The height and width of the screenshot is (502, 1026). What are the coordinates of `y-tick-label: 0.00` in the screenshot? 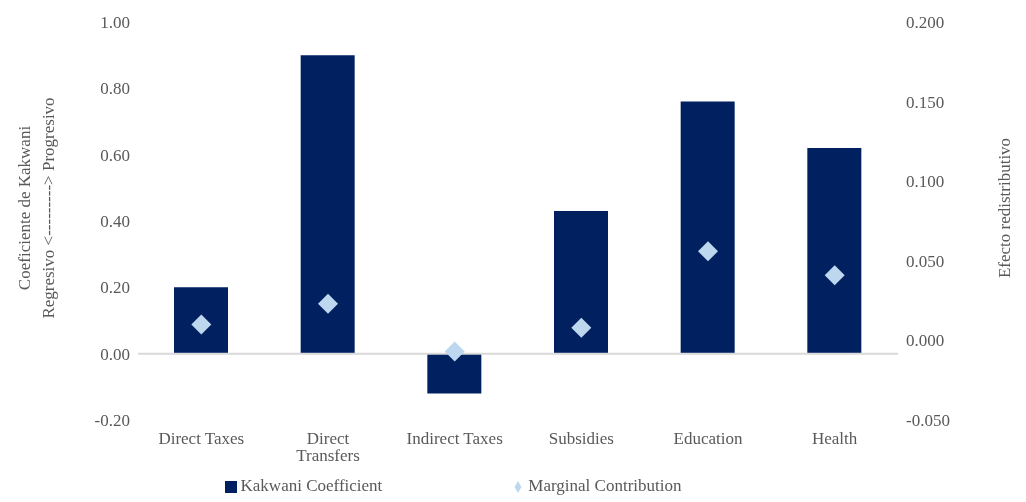 It's located at (115, 354).